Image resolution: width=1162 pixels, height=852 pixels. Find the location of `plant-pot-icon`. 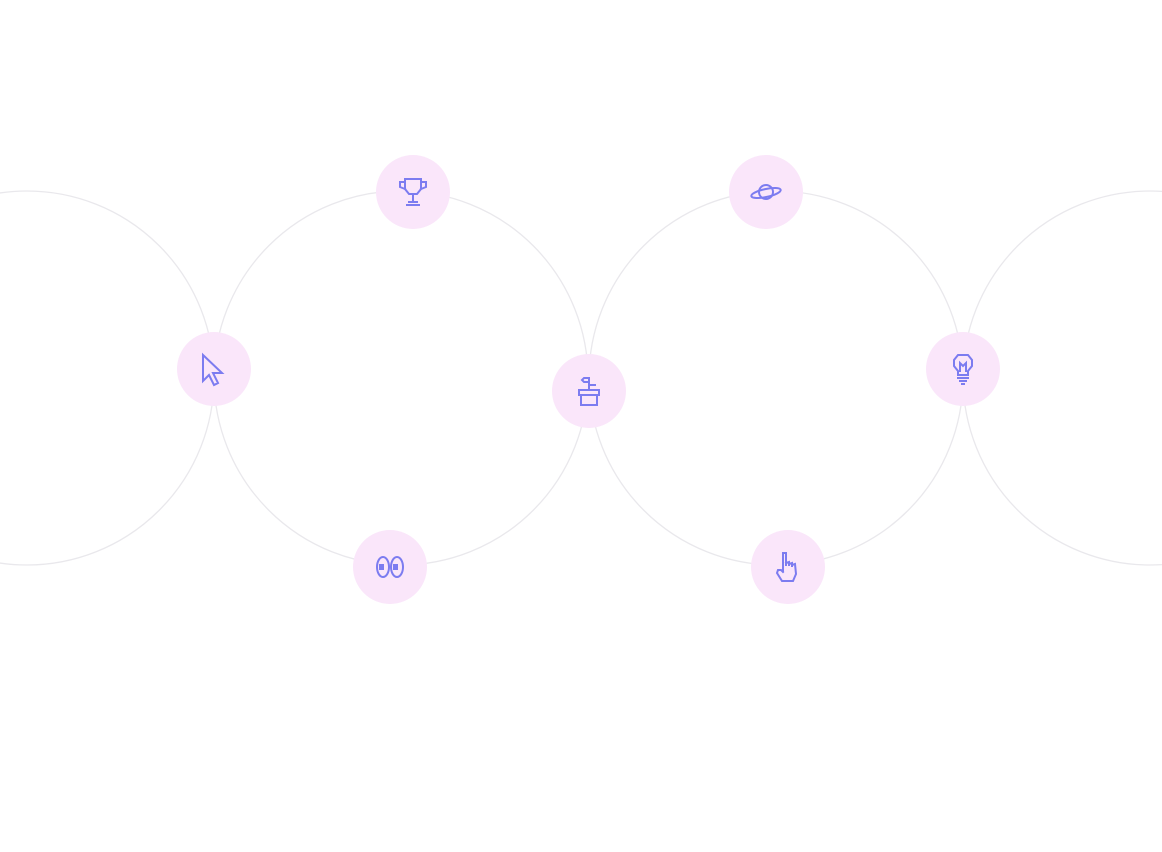

plant-pot-icon is located at coordinates (589, 391).